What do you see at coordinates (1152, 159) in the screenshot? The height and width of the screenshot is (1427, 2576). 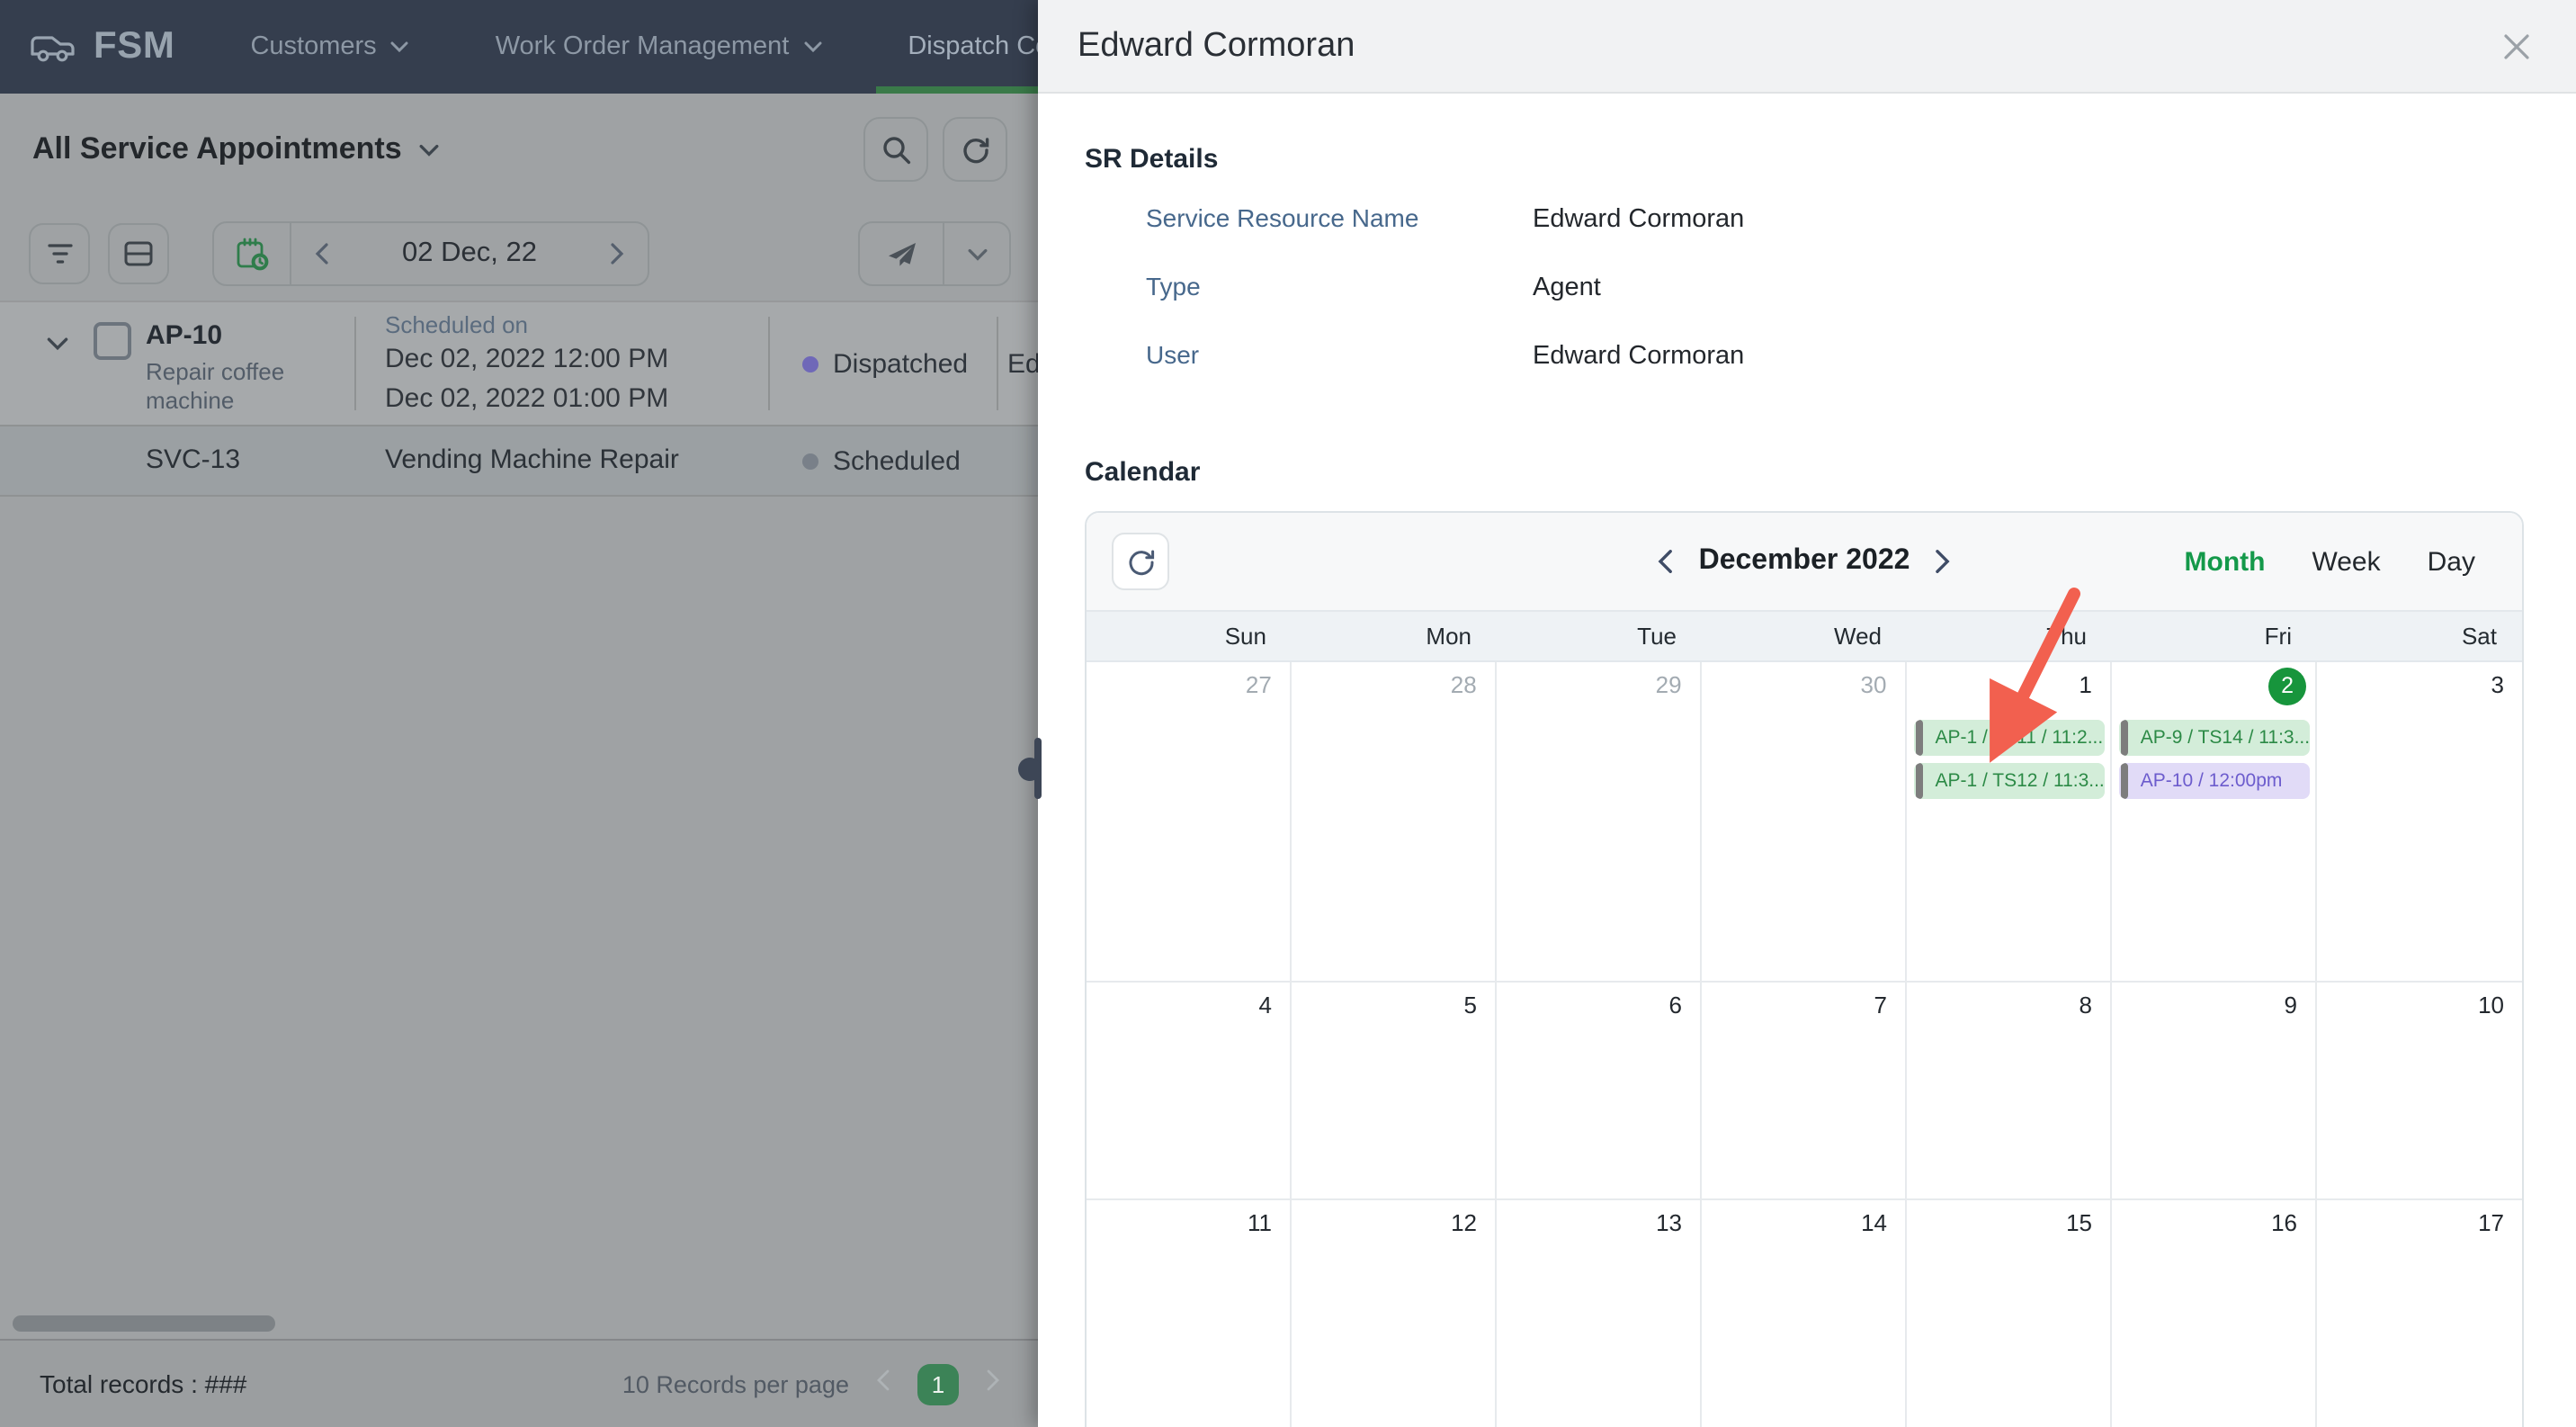 I see `sr-details-heading: SR Details` at bounding box center [1152, 159].